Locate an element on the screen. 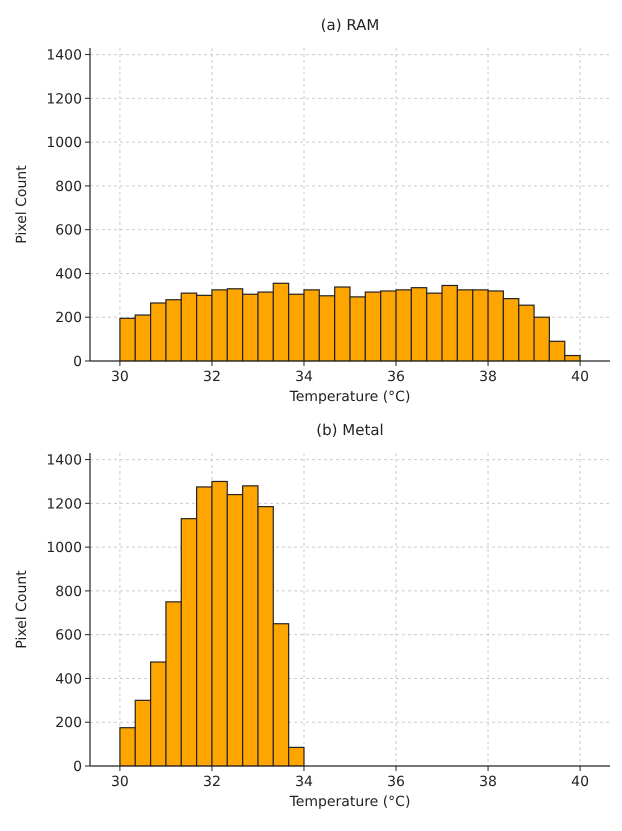 This screenshot has width=622, height=831. chart-title: (a) RAM is located at coordinates (350, 25).